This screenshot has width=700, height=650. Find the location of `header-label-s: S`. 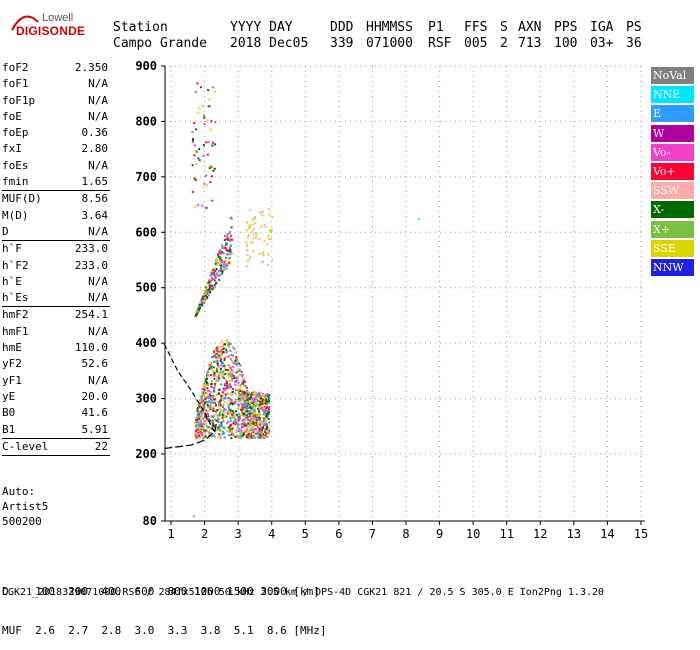

header-label-s: S is located at coordinates (504, 27).